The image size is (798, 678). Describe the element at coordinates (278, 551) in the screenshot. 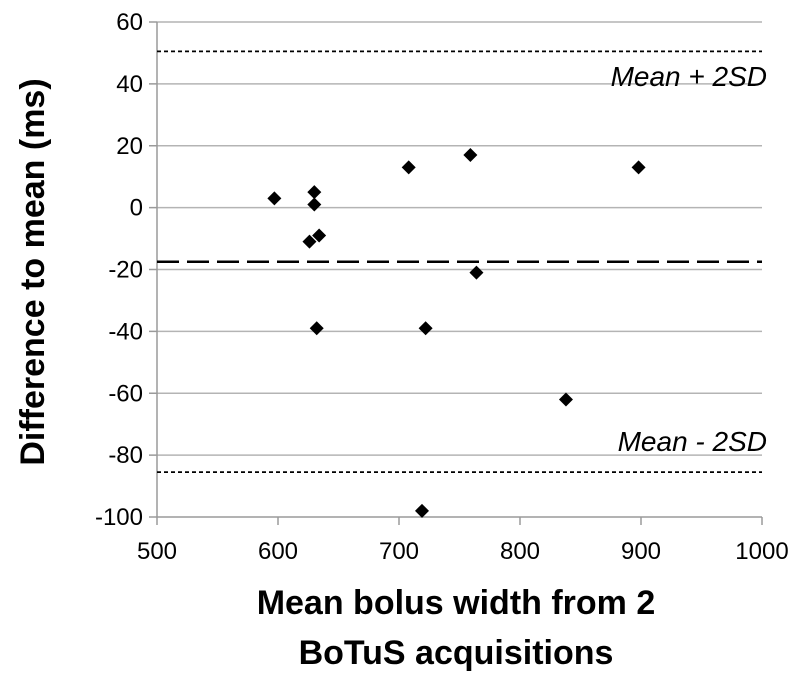

I see `x-tick-label: 600` at that location.